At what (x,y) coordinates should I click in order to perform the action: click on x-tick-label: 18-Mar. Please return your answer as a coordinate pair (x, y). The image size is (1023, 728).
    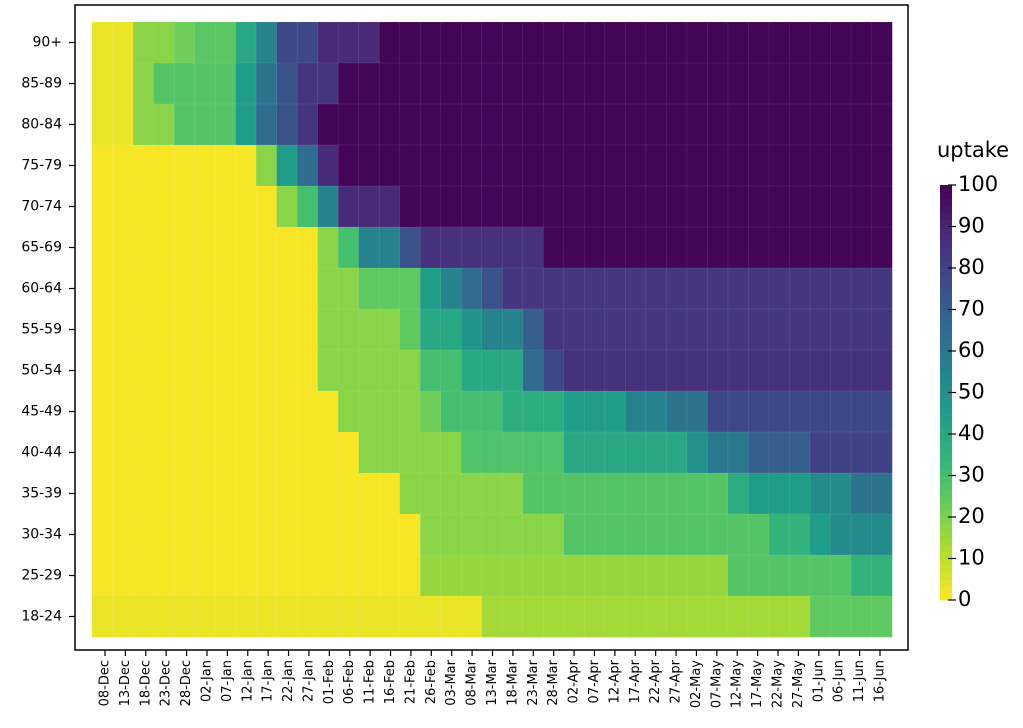
    Looking at the image, I should click on (512, 682).